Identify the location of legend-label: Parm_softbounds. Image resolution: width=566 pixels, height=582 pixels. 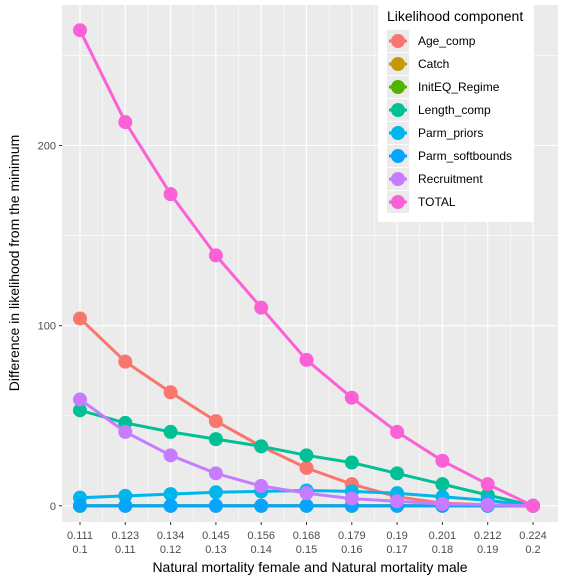
(465, 156).